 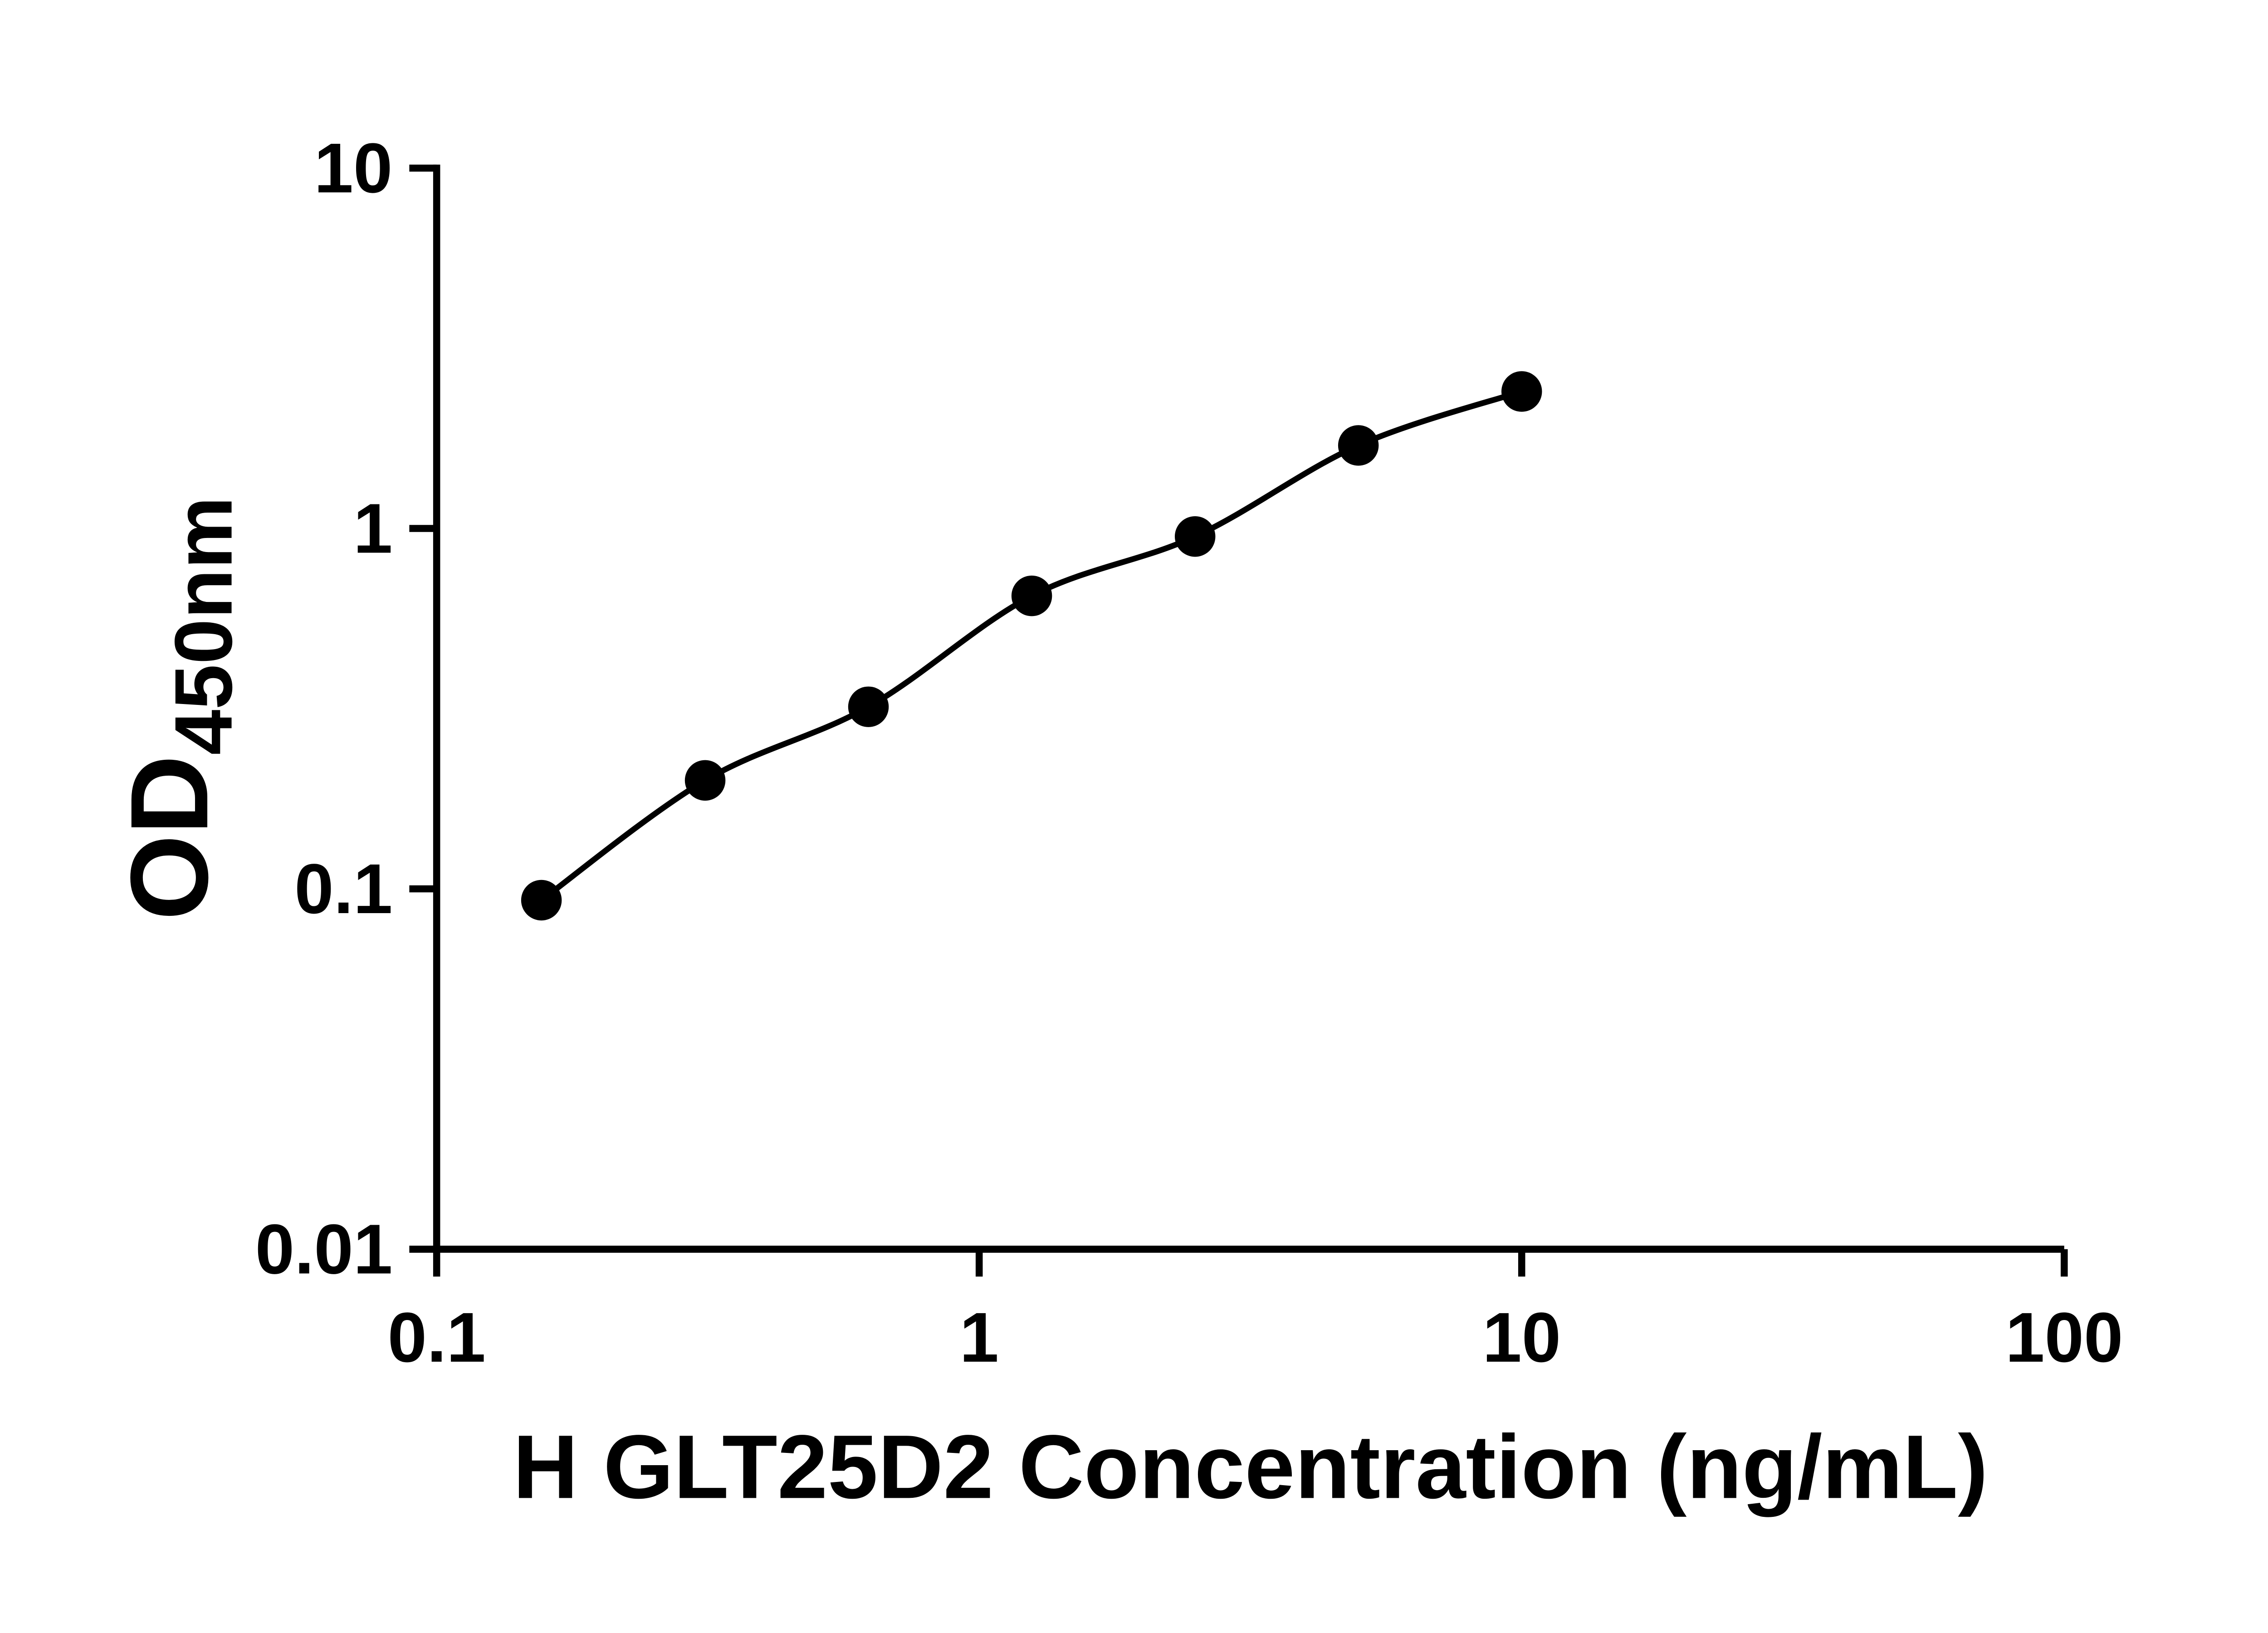 I want to click on x-tick-label: 0.1, so click(x=437, y=1337).